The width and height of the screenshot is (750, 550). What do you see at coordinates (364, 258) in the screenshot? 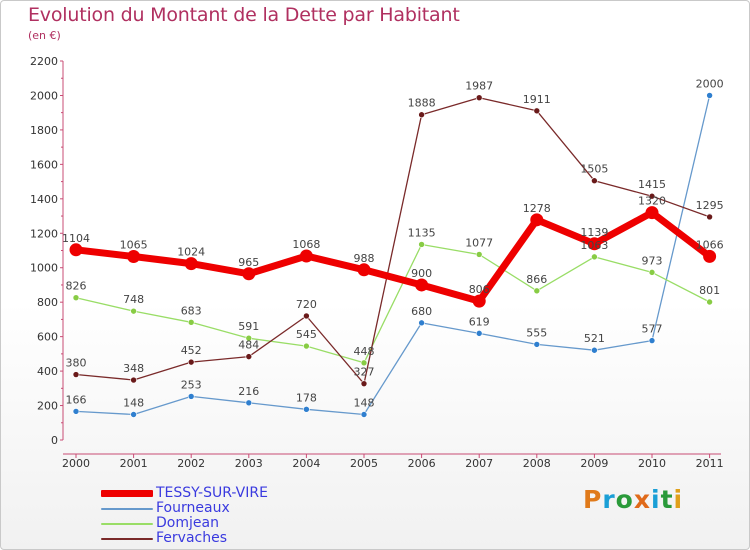
I see `data-label: 988` at bounding box center [364, 258].